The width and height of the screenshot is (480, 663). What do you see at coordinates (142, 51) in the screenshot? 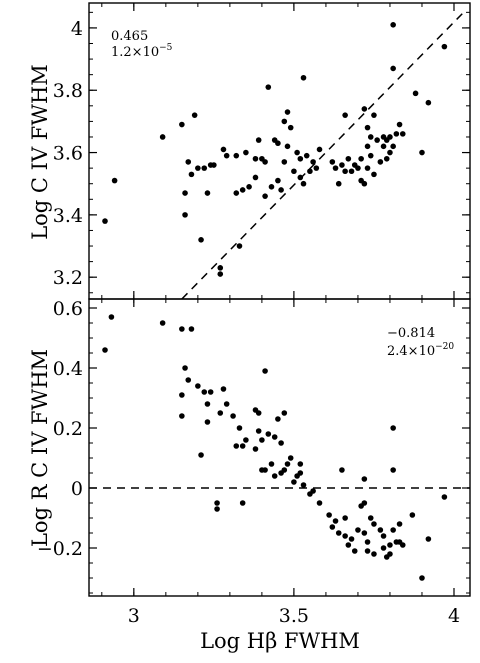
I see `top-probability-value: 1.2×10⁻⁵` at bounding box center [142, 51].